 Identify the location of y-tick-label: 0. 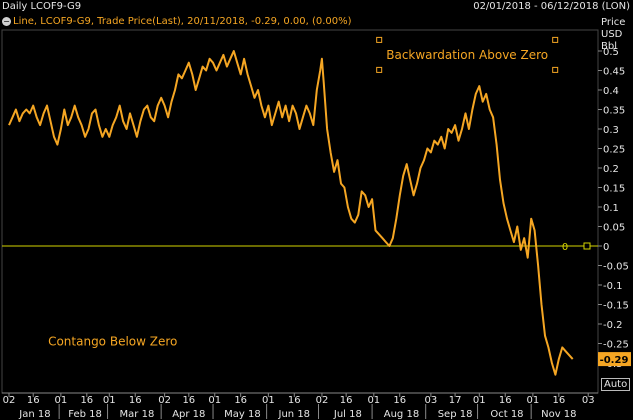
(606, 247).